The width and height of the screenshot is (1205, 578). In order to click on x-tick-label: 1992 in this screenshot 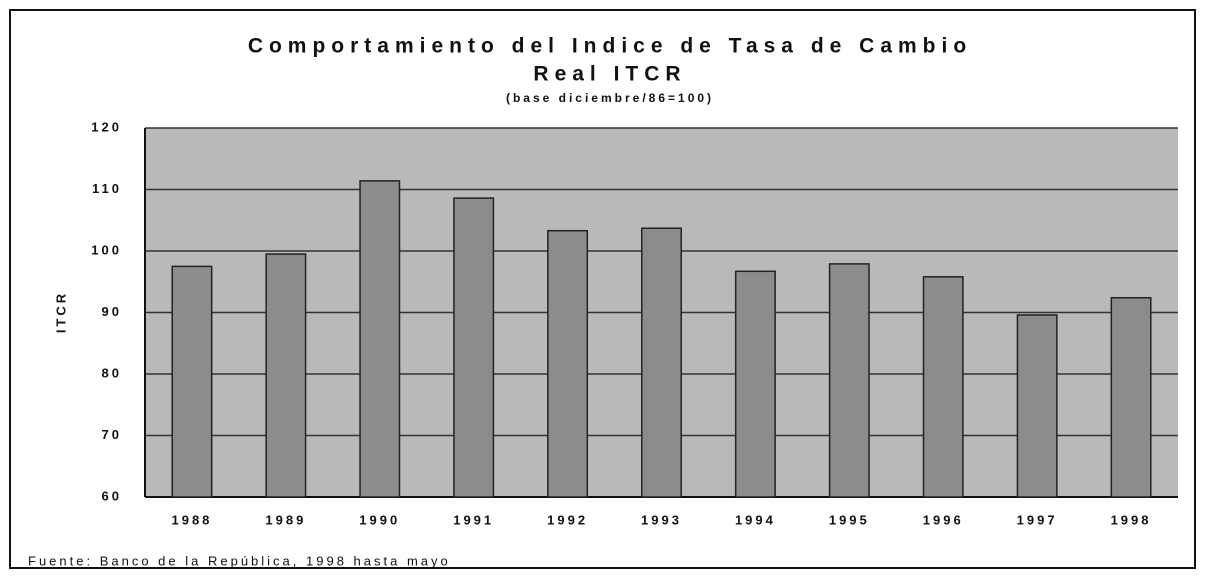, I will do `click(567, 519)`.